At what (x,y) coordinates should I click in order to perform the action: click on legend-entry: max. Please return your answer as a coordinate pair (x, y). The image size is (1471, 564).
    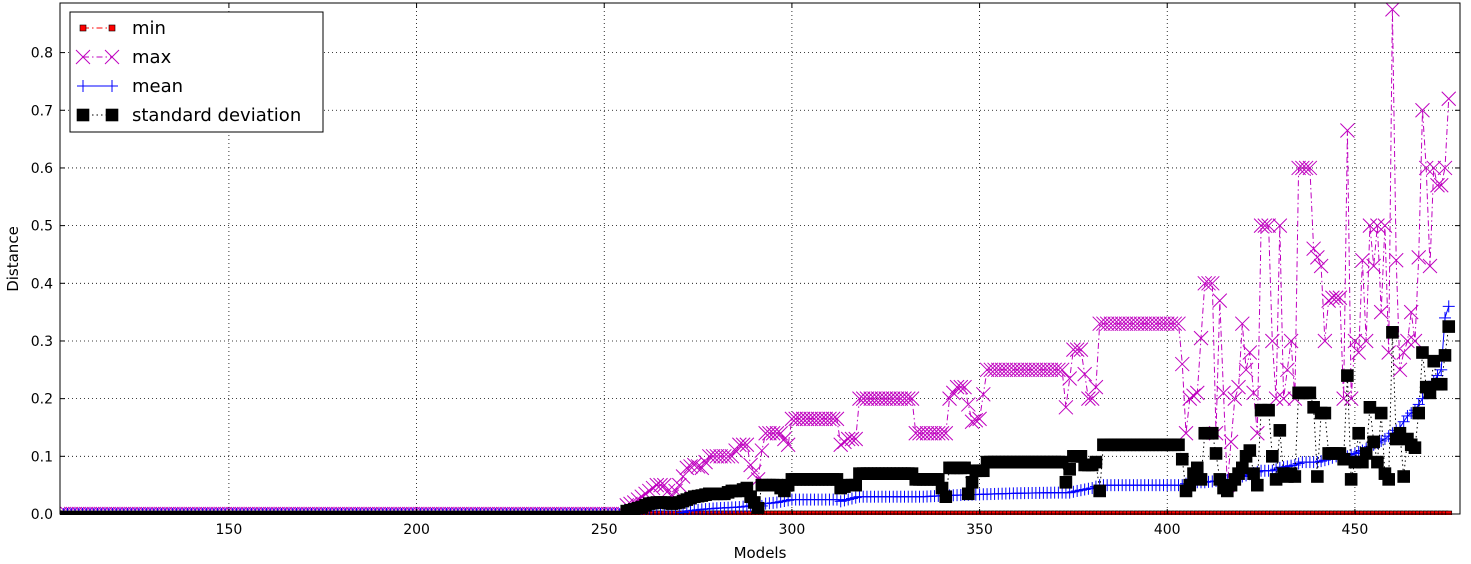
    Looking at the image, I should click on (123, 57).